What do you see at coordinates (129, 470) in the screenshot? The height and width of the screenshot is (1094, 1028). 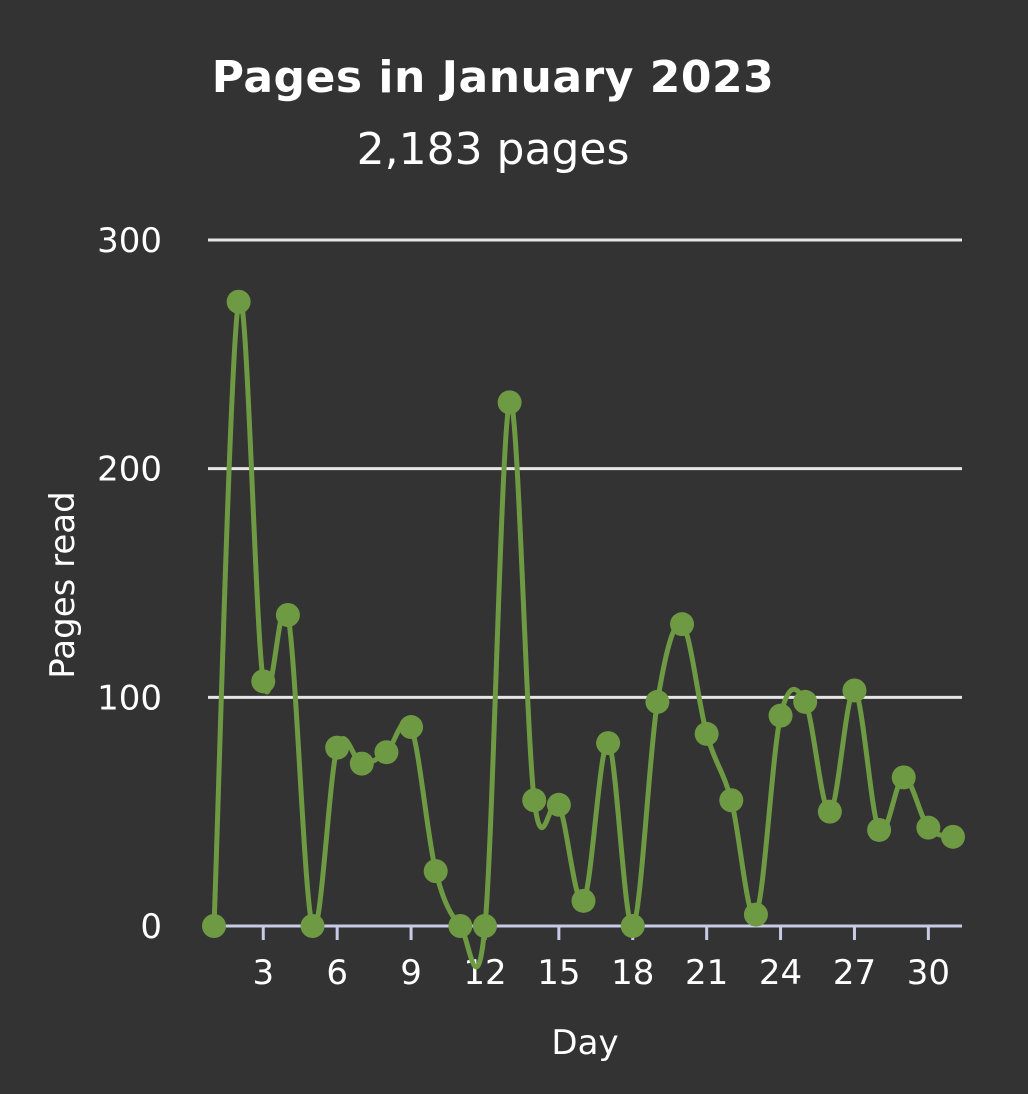 I see `y-tick-label: 200` at bounding box center [129, 470].